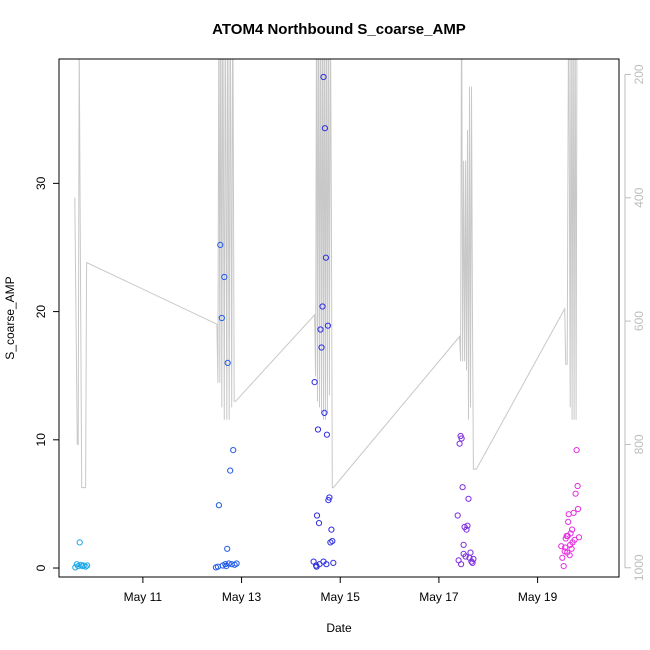 The height and width of the screenshot is (650, 650). What do you see at coordinates (341, 597) in the screenshot?
I see `x-tick-label: May 15` at bounding box center [341, 597].